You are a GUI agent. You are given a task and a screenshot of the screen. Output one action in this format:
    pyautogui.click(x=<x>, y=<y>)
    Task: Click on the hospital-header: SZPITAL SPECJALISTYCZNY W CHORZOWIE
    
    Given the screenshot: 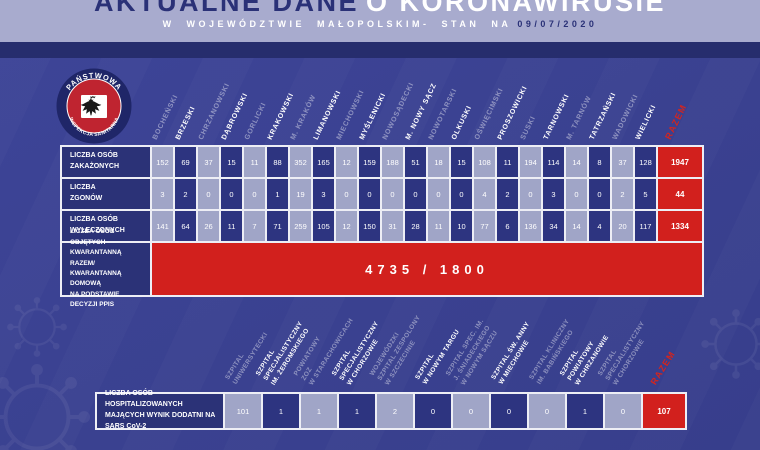 What is the action you would take?
    pyautogui.click(x=621, y=353)
    